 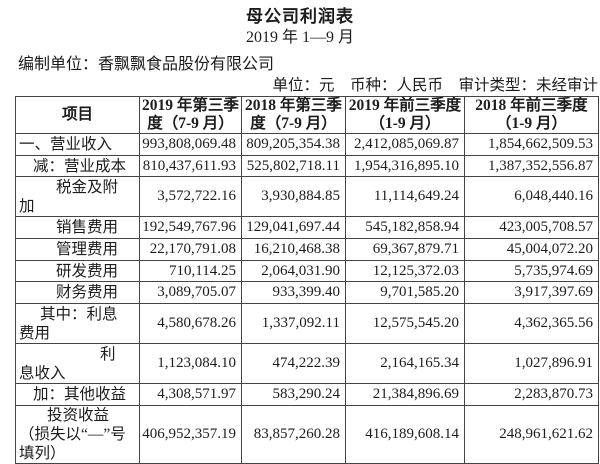 I want to click on column-header-2018-q3: 2018 年第三季 度（7-9 月）, so click(x=293, y=115).